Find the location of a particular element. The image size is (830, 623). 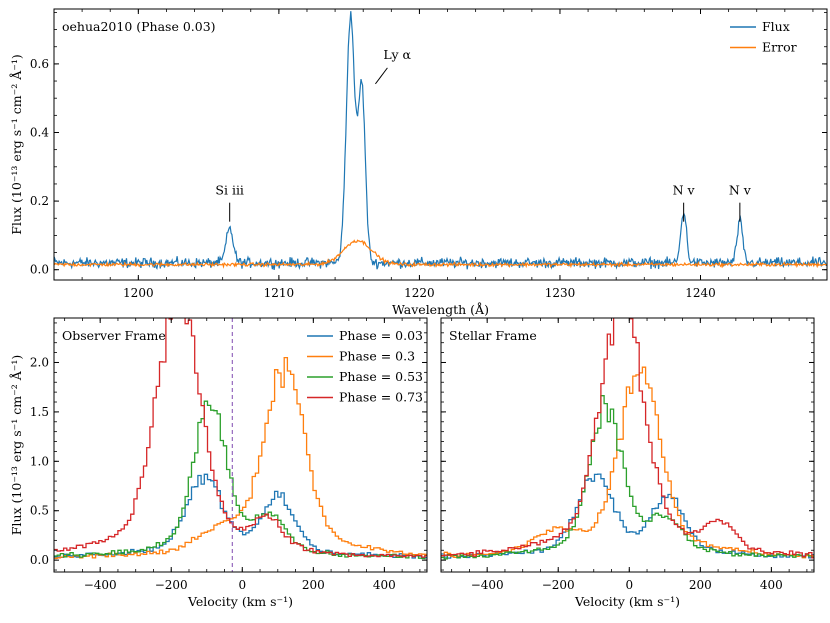

line-annotation-label: Ly α is located at coordinates (397, 54).